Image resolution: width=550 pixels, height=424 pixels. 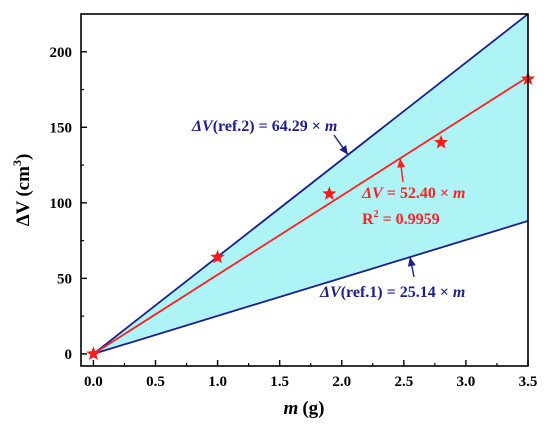 I want to click on x-tick-label-3: 1.5, so click(x=279, y=382).